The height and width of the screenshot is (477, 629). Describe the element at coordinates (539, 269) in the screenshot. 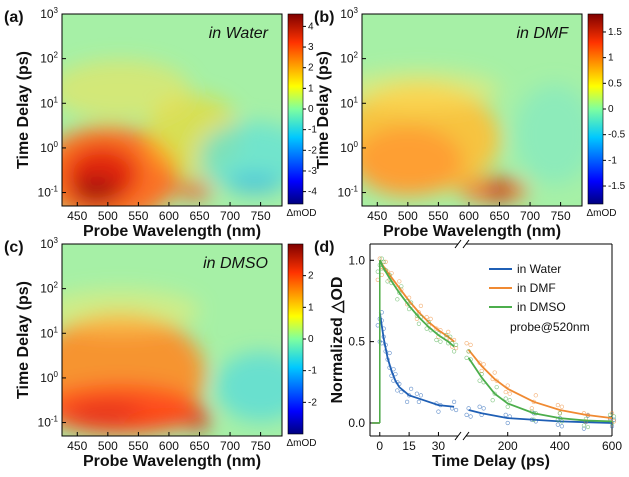

I see `legend-label: in Water` at that location.